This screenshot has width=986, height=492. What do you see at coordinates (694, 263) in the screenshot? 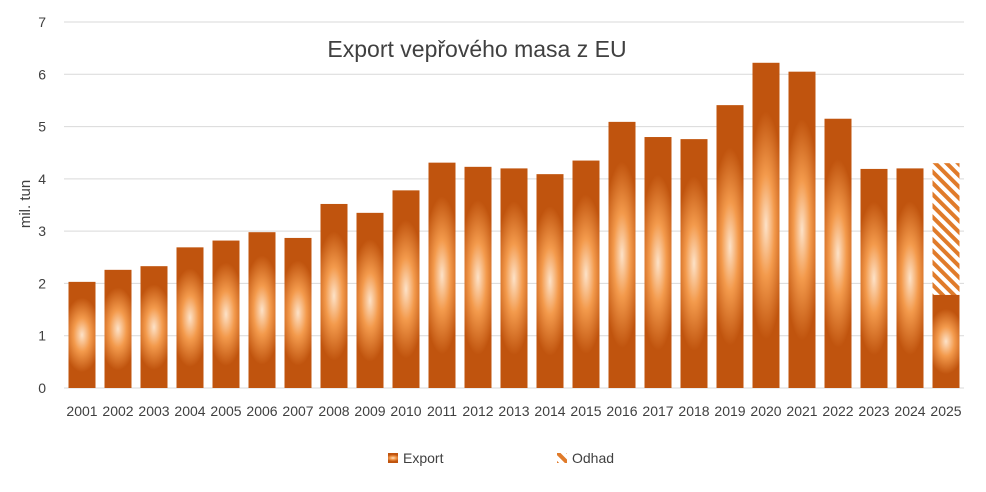
I see `bar-export-2018` at bounding box center [694, 263].